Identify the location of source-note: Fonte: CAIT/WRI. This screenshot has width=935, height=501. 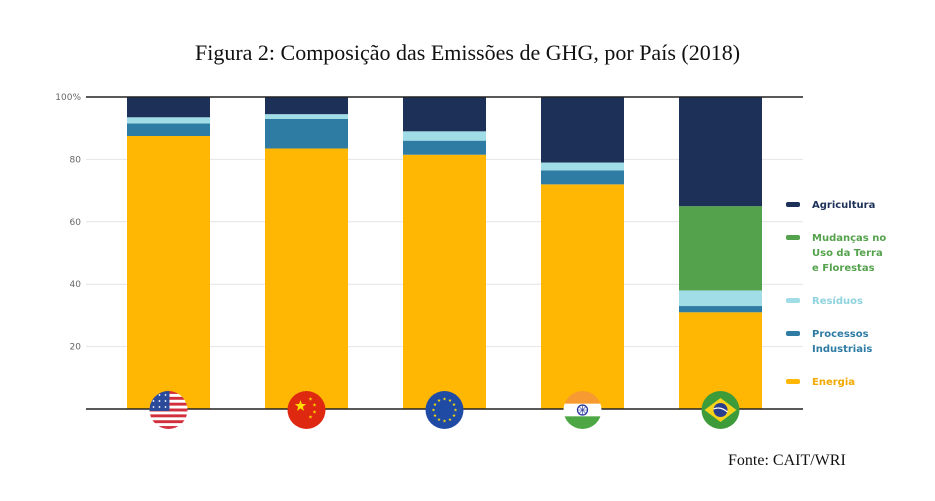
(787, 460).